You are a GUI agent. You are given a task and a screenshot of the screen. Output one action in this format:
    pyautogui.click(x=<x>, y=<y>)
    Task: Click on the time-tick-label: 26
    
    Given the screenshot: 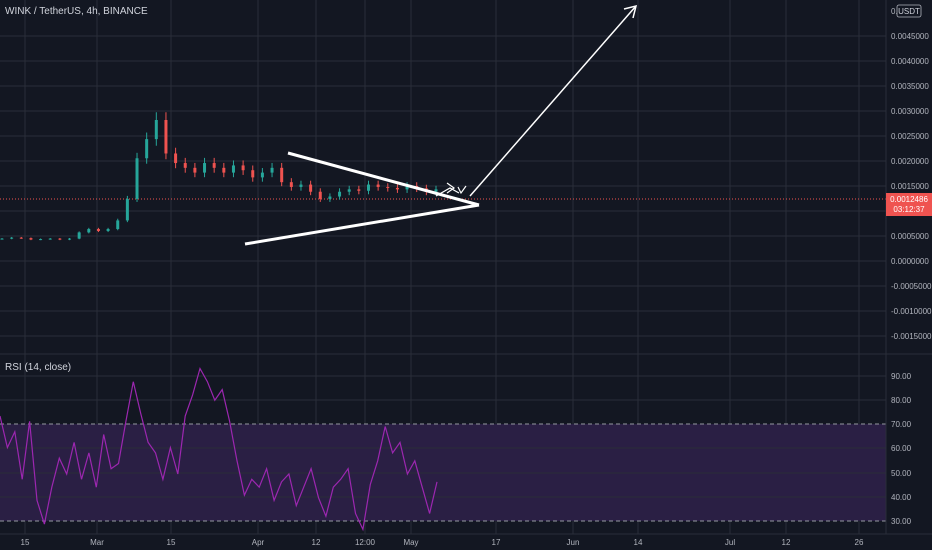 What is the action you would take?
    pyautogui.click(x=859, y=542)
    